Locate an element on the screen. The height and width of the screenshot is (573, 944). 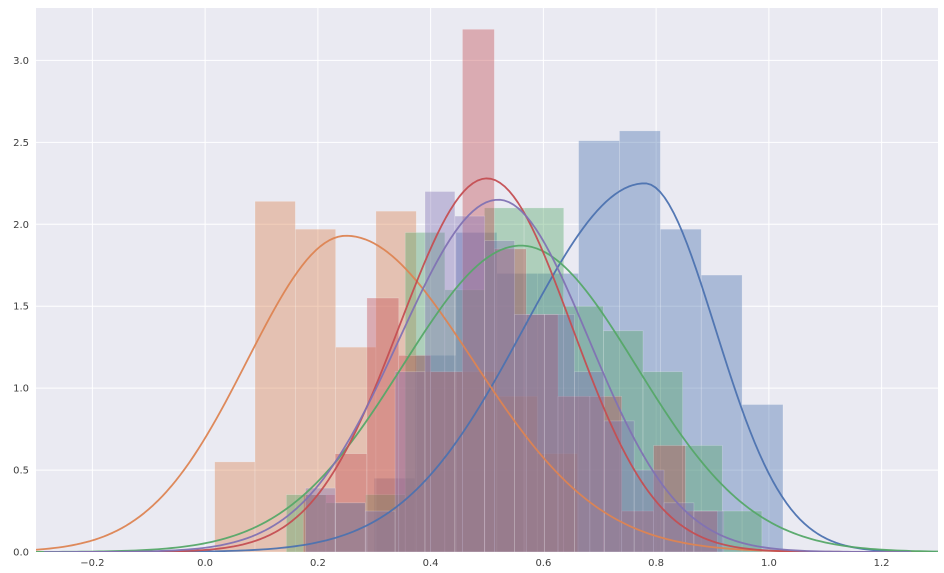
y-tick-label: 1.5 is located at coordinates (21, 307).